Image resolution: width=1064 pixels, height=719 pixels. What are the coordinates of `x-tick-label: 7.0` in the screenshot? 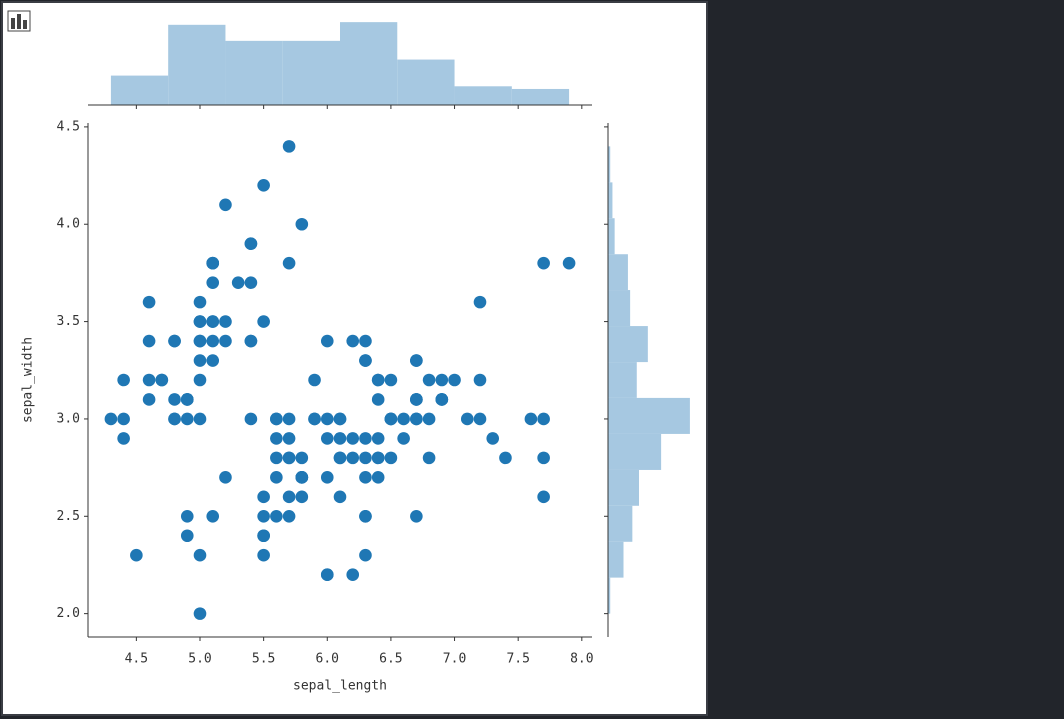 It's located at (454, 659).